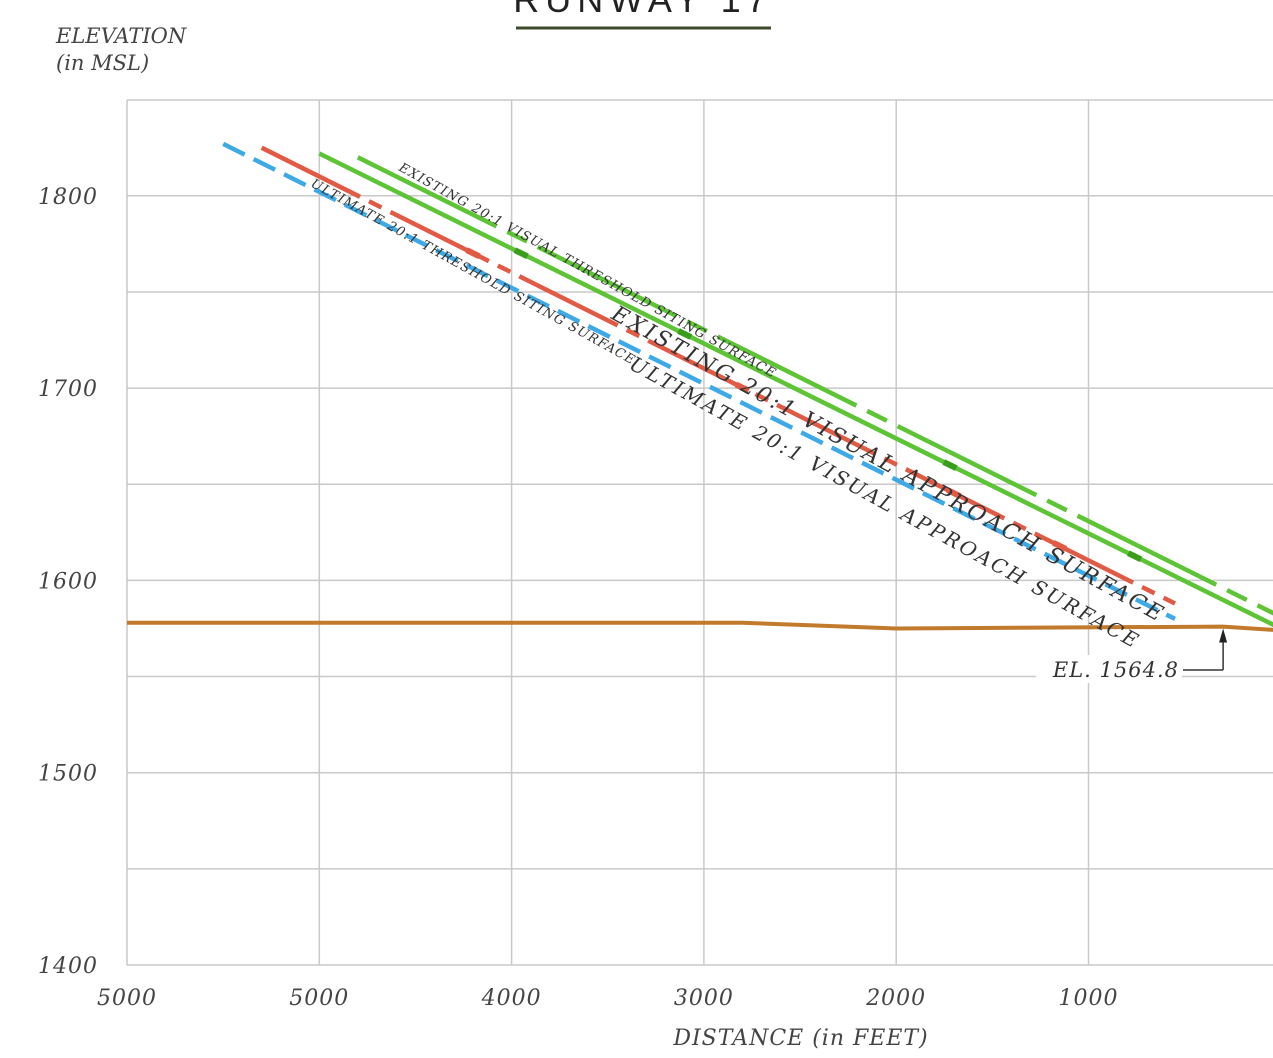 The height and width of the screenshot is (1058, 1273). What do you see at coordinates (1115, 670) in the screenshot?
I see `elevation-label: EL. 1564.8` at bounding box center [1115, 670].